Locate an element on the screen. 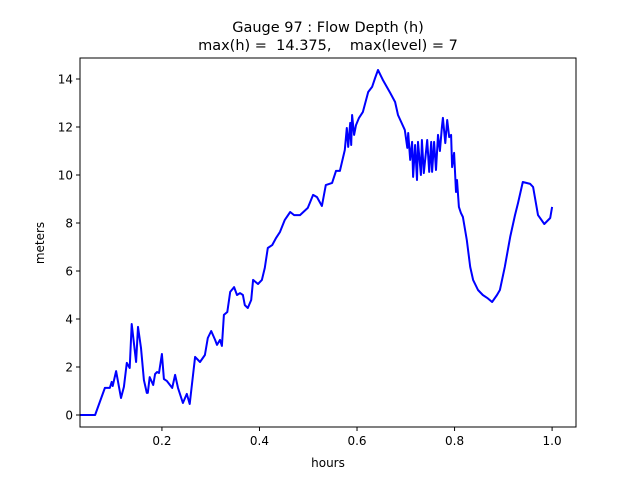 The width and height of the screenshot is (640, 480). y-tick-label: 2 is located at coordinates (69, 368).